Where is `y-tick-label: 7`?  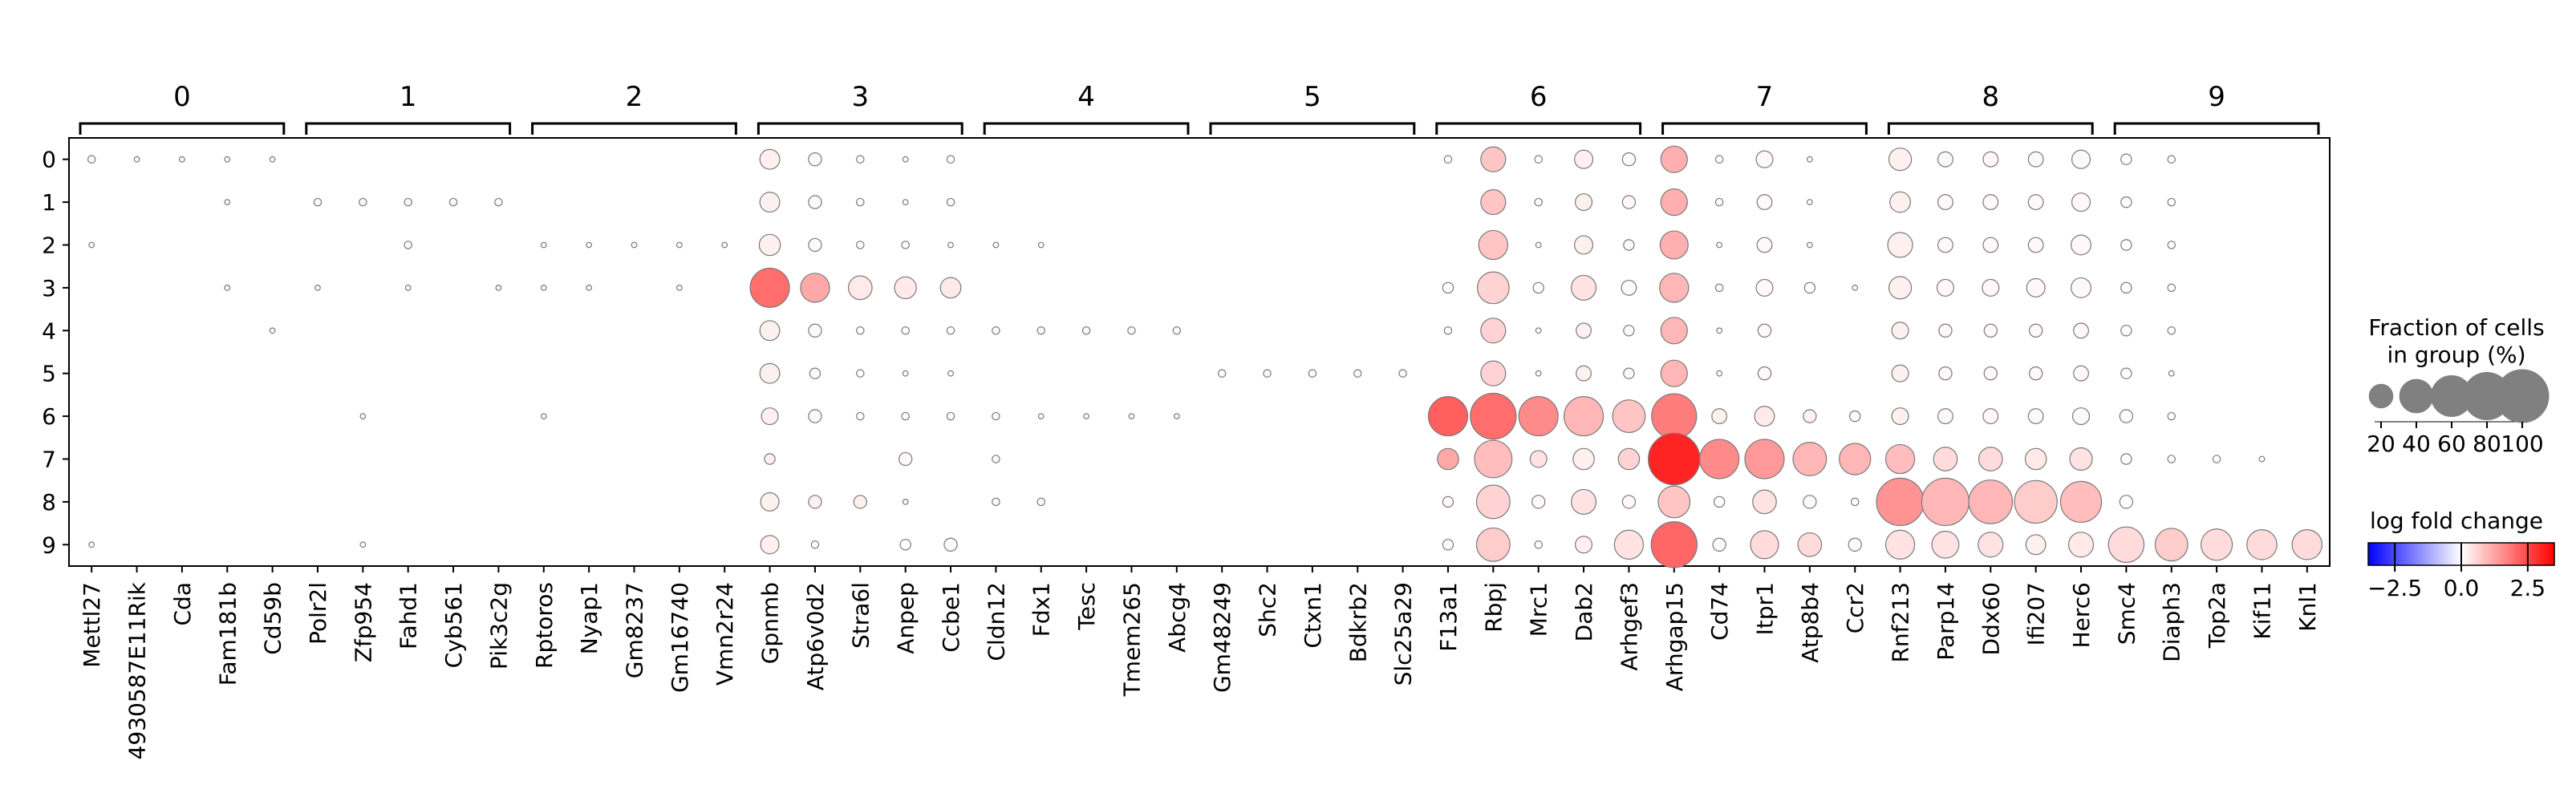
y-tick-label: 7 is located at coordinates (49, 460).